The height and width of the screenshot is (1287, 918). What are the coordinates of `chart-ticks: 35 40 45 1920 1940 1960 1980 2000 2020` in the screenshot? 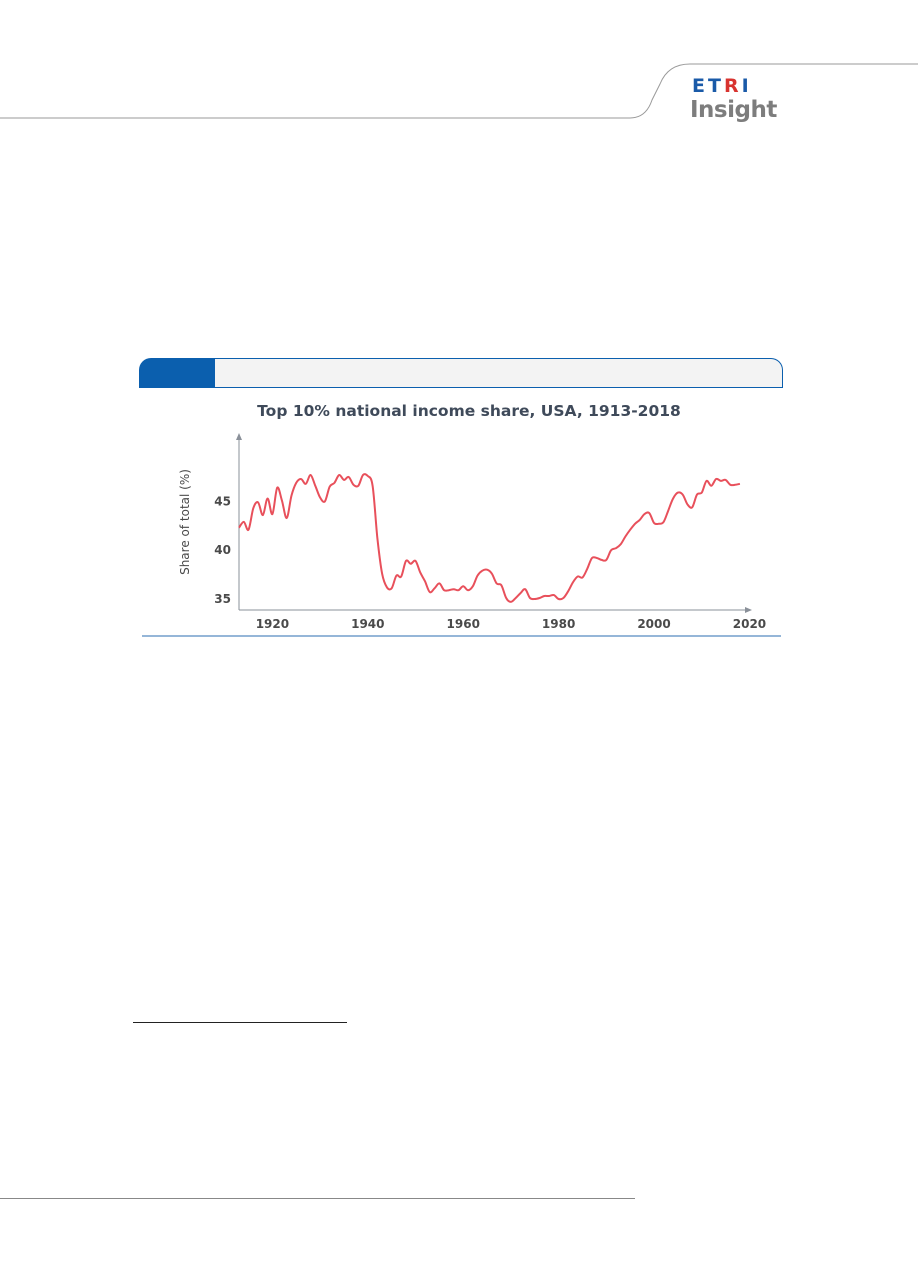 It's located at (490, 562).